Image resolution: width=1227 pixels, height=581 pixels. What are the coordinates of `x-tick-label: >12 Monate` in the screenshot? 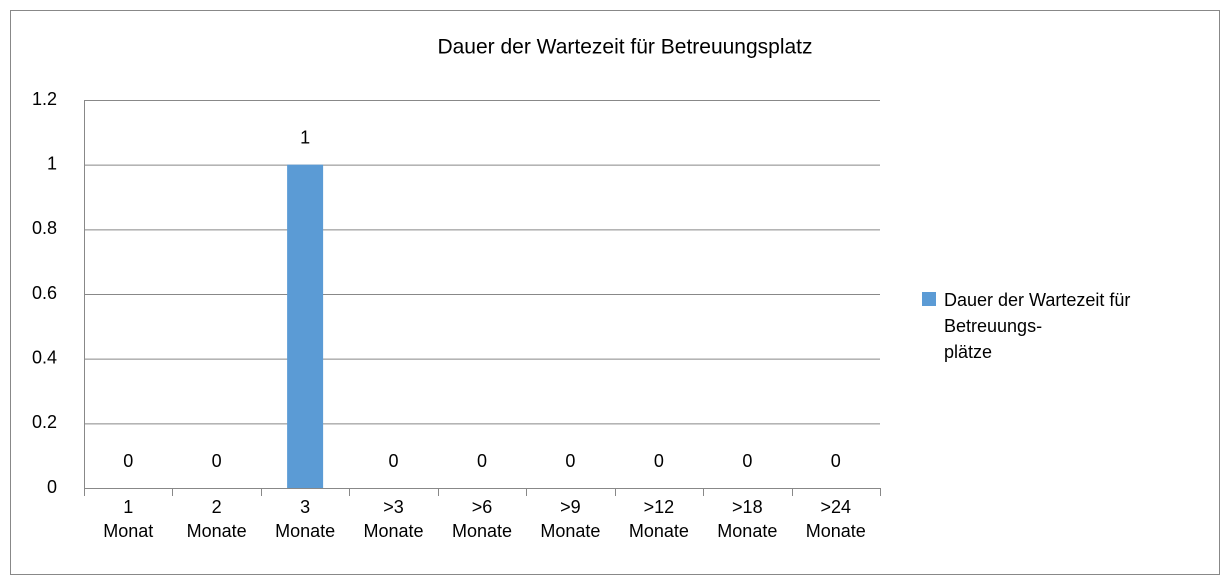 It's located at (659, 519).